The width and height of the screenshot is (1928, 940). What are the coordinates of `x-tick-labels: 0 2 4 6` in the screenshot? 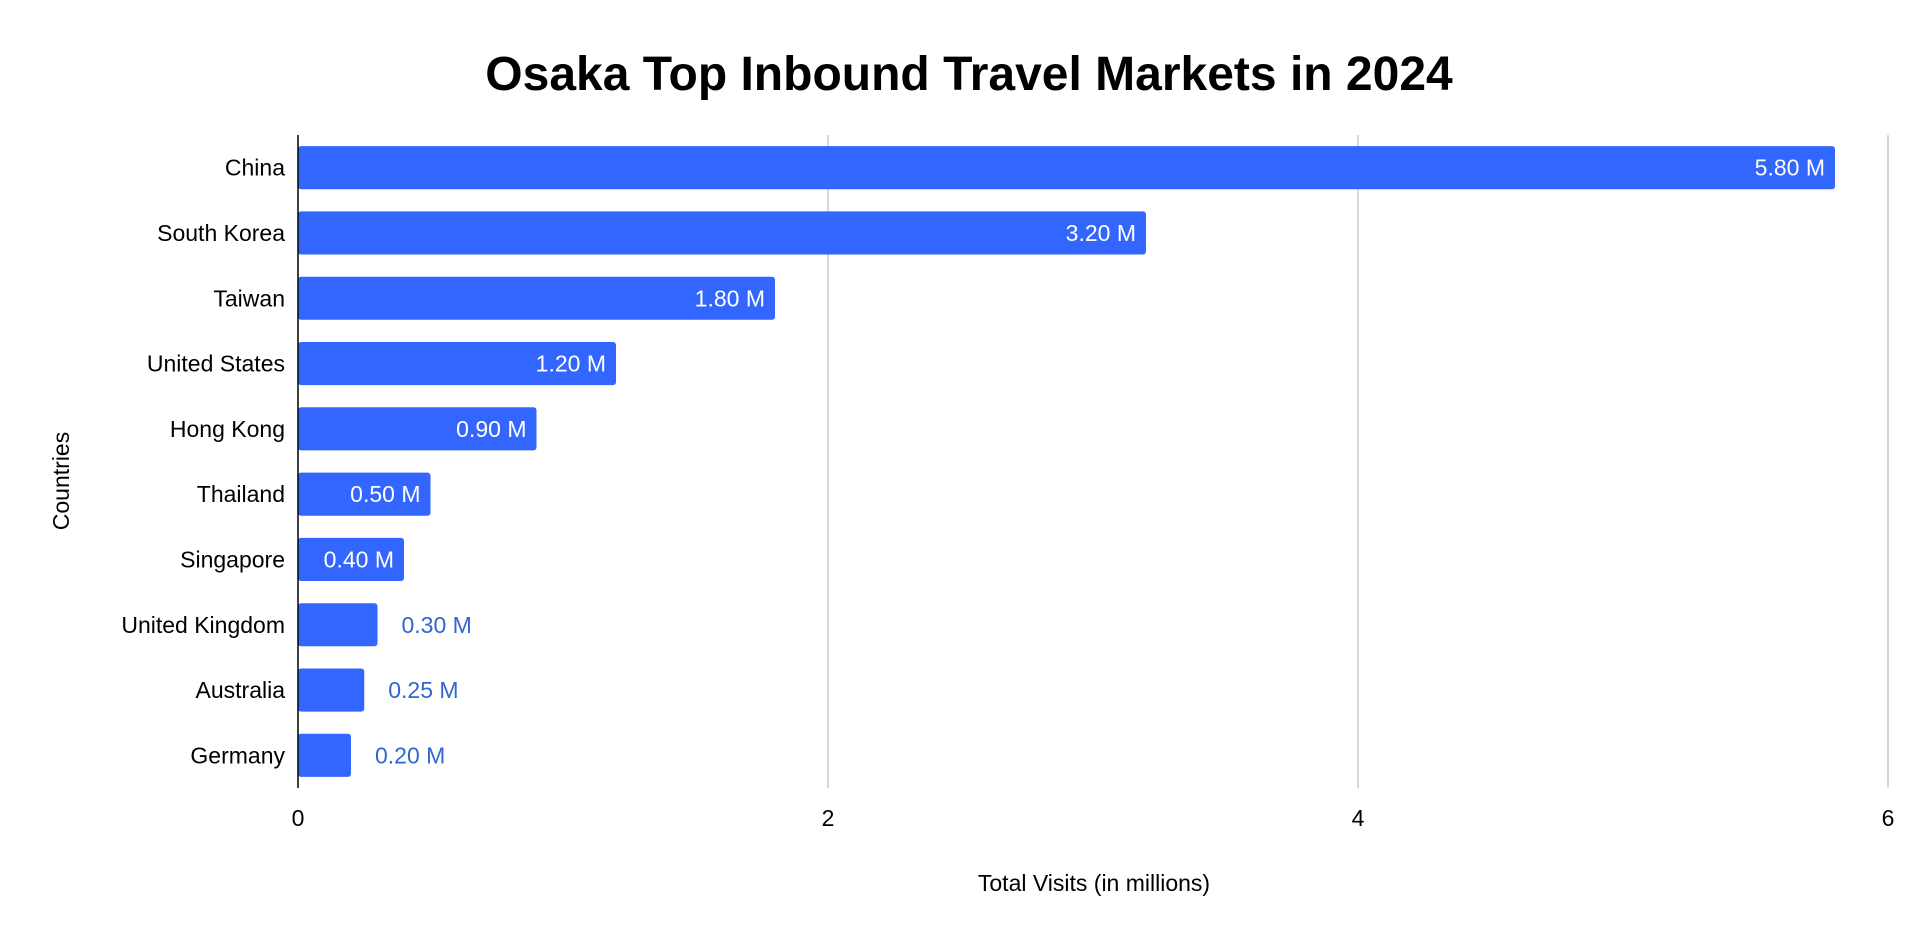 It's located at (1093, 818).